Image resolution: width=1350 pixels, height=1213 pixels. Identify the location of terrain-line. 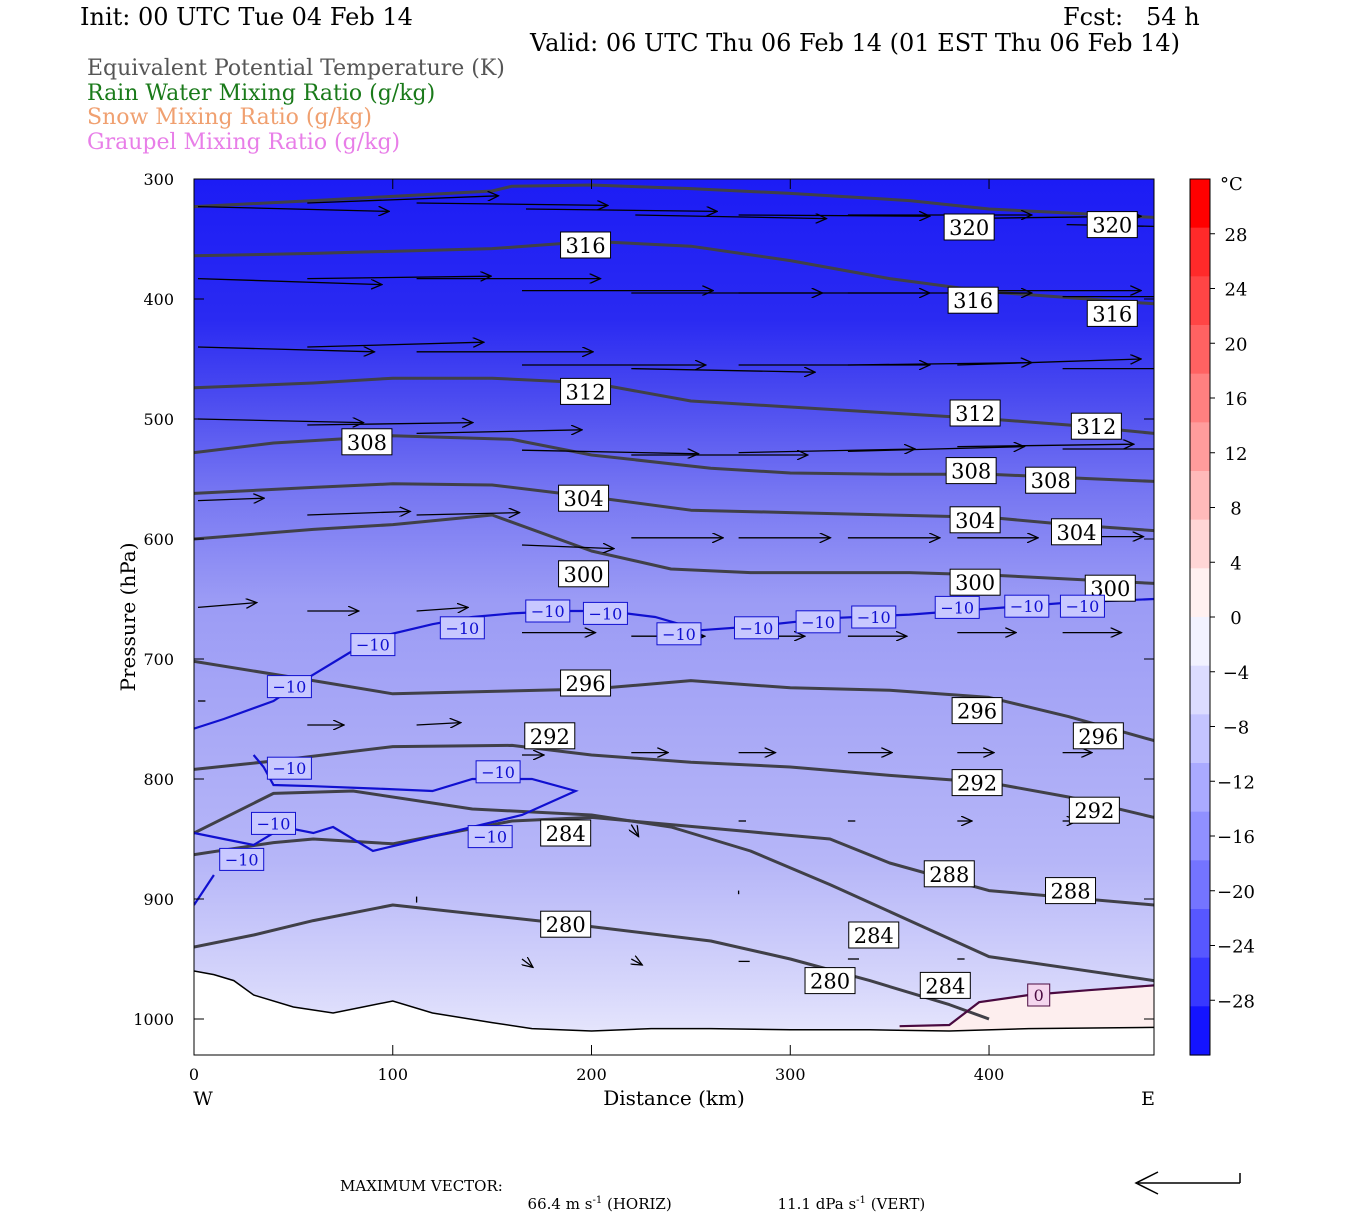
(674, 1001).